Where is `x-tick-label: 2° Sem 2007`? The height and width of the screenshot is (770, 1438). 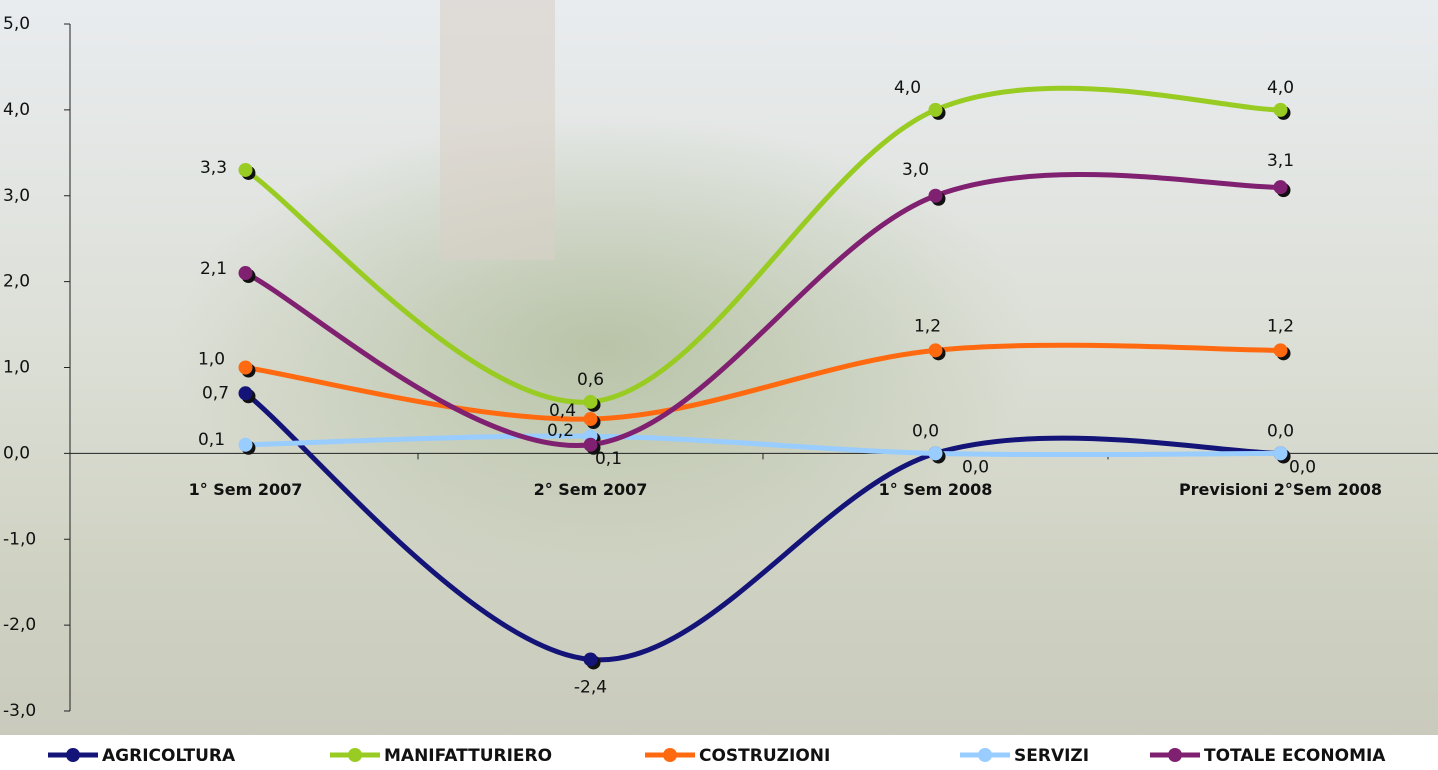 x-tick-label: 2° Sem 2007 is located at coordinates (591, 489).